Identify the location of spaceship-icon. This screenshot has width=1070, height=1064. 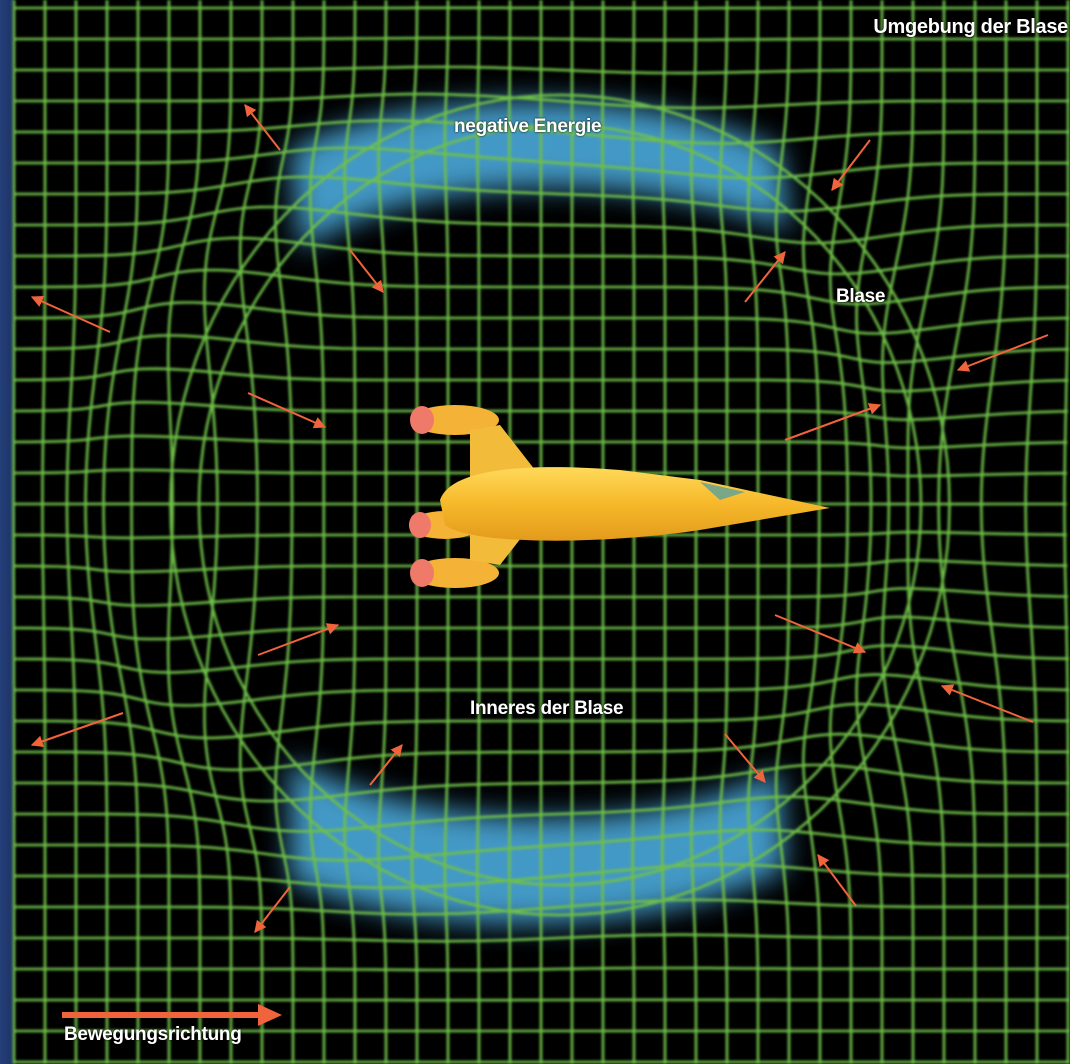
(619, 496).